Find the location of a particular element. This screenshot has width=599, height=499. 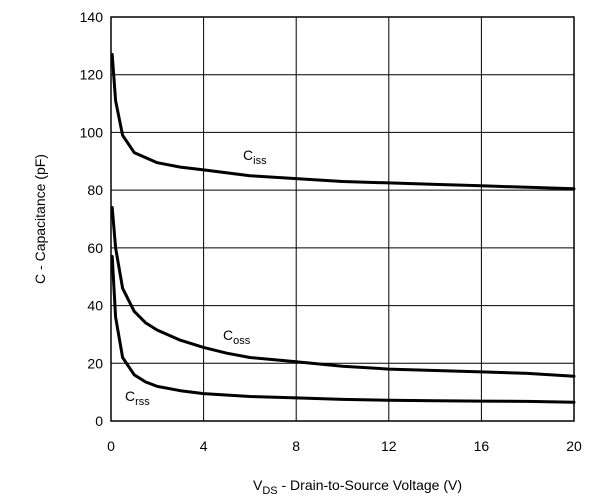

y-tick-label: 100 is located at coordinates (92, 132).